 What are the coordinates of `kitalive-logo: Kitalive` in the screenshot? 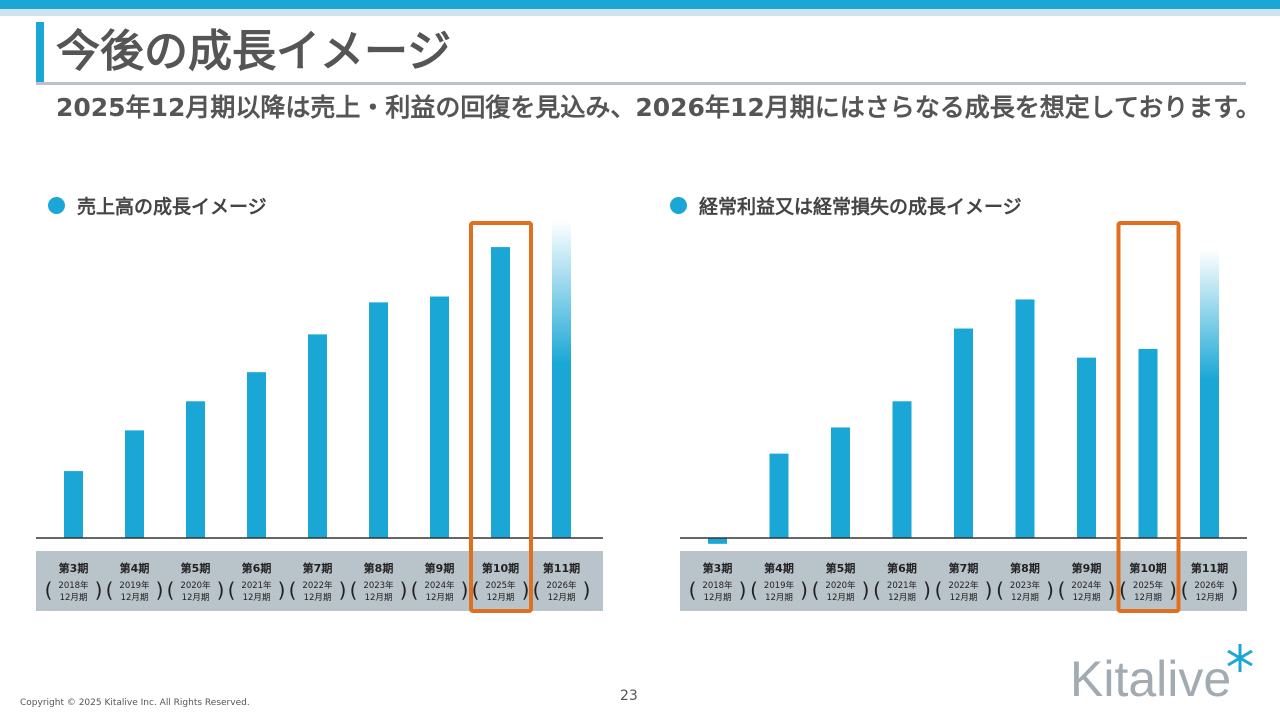 It's located at (1161, 675).